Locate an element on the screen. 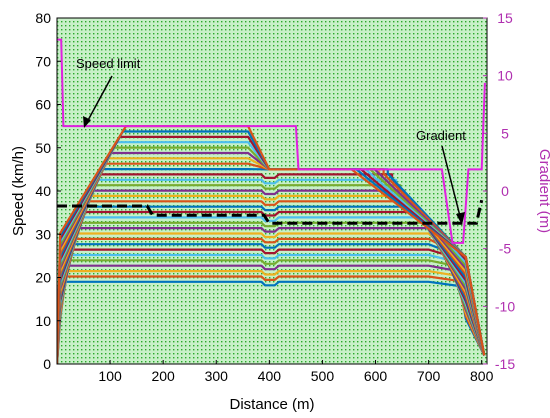 Image resolution: width=550 pixels, height=418 pixels. y-tick-label: 40 is located at coordinates (43, 191).